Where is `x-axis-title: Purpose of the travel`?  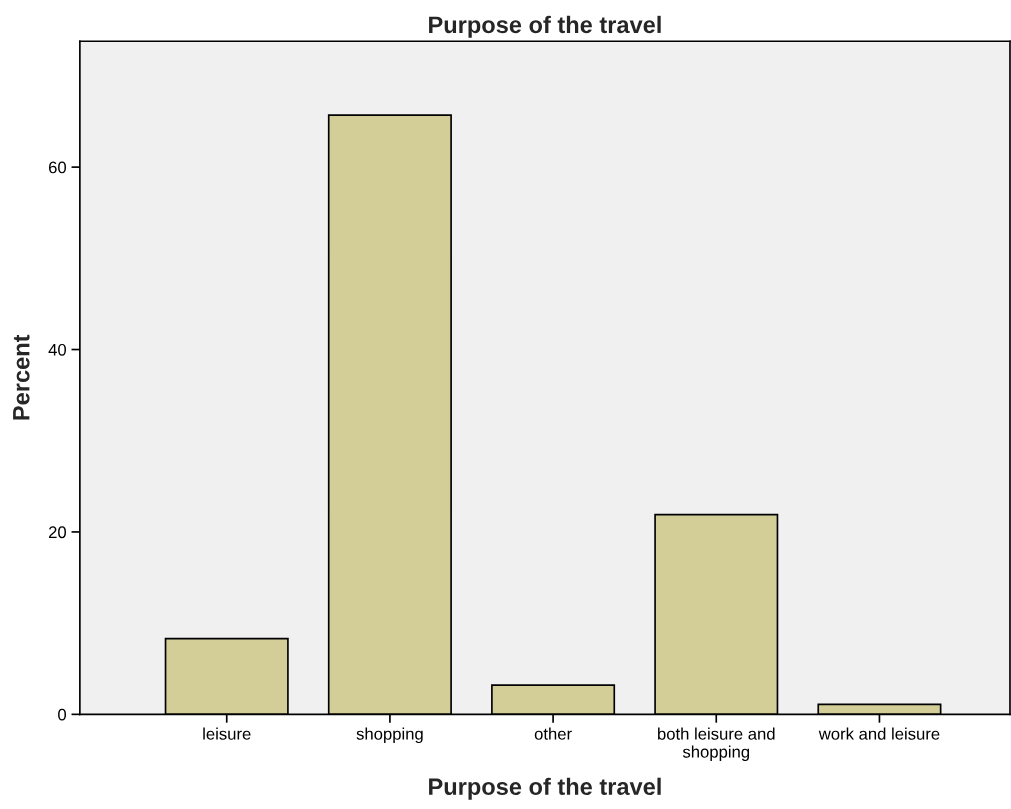
x-axis-title: Purpose of the travel is located at coordinates (545, 788).